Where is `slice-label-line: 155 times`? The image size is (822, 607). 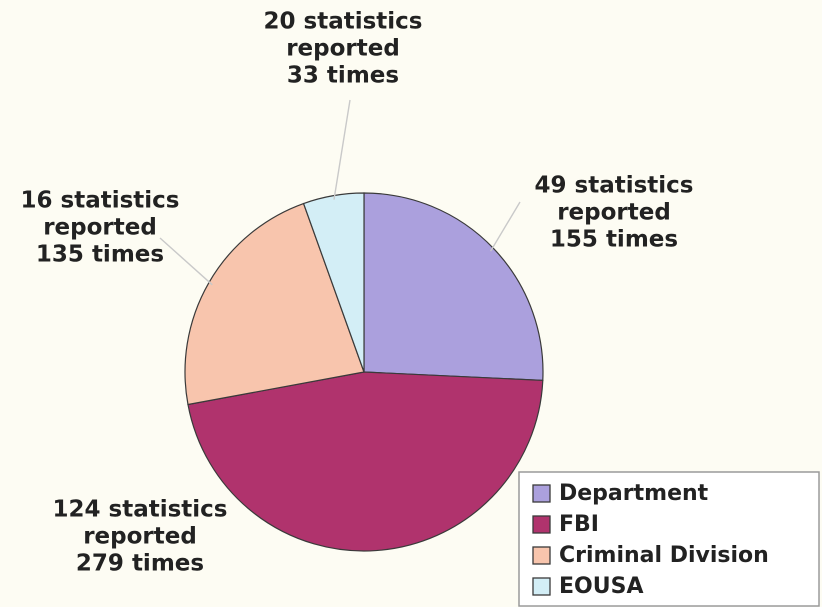
slice-label-line: 155 times is located at coordinates (614, 240).